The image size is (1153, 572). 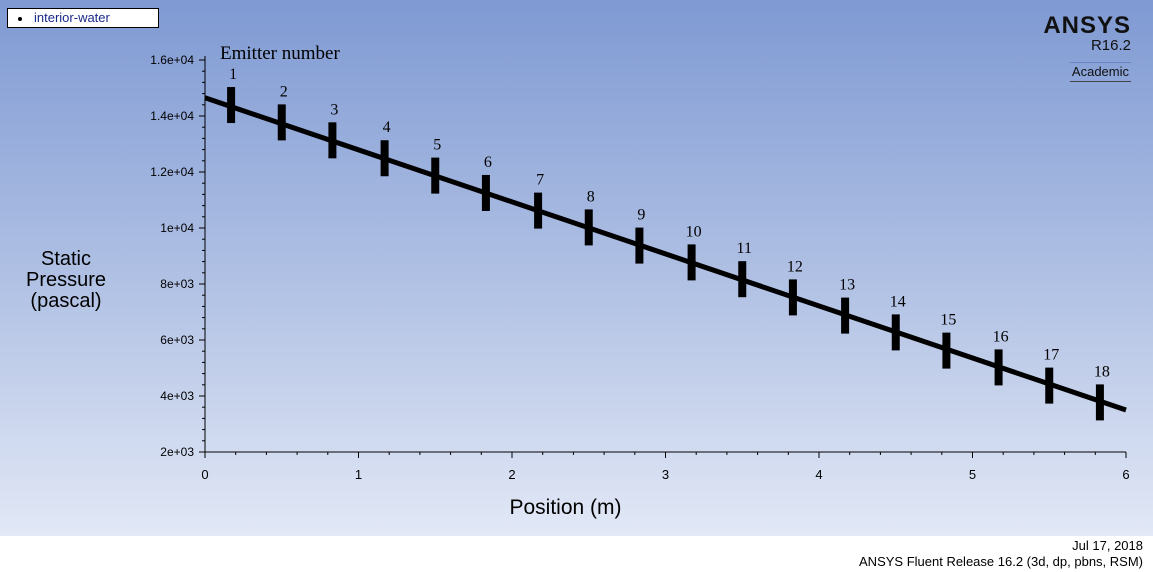 I want to click on y-tick-label: 1e+04, so click(x=177, y=228).